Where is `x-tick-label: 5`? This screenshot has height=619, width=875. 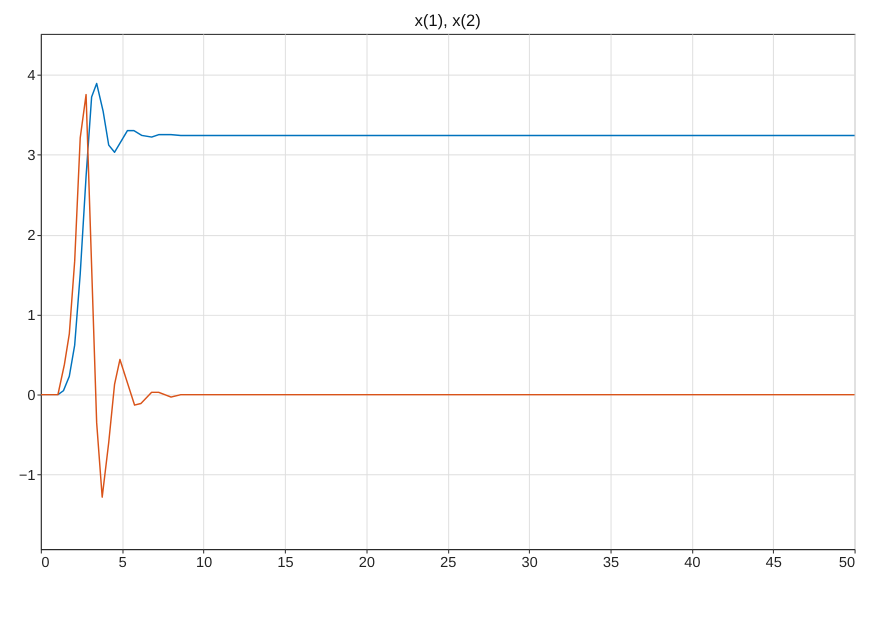
x-tick-label: 5 is located at coordinates (122, 563).